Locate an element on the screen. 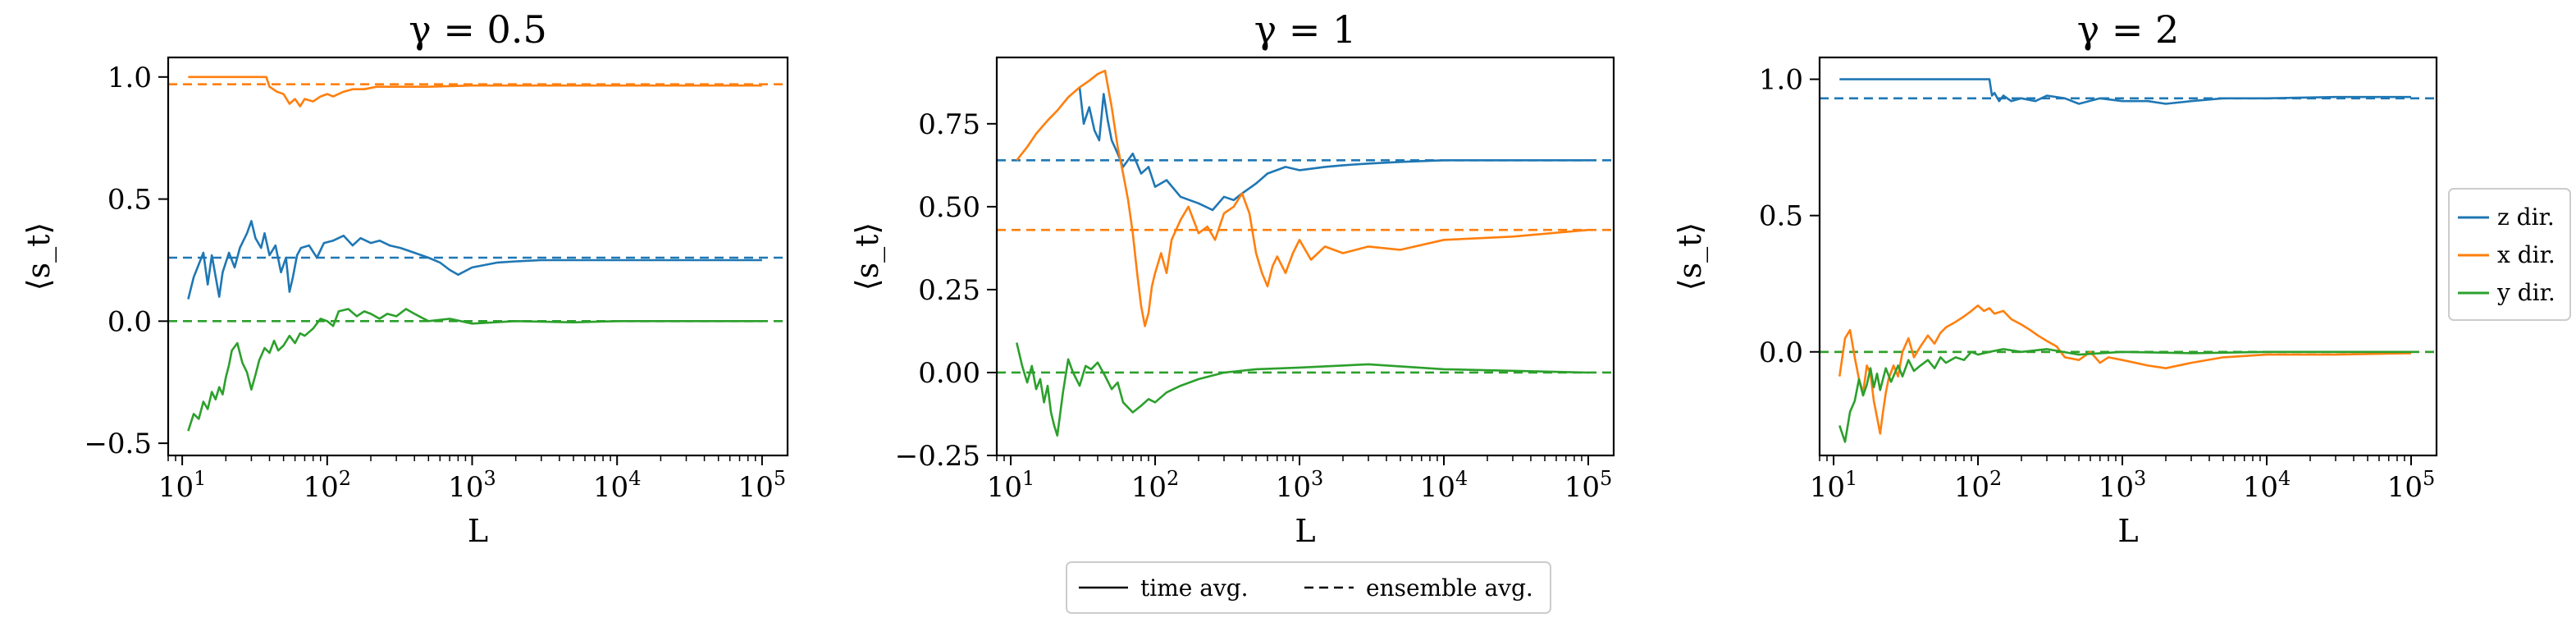  legend-label-time-avg: time avg. is located at coordinates (1194, 588).